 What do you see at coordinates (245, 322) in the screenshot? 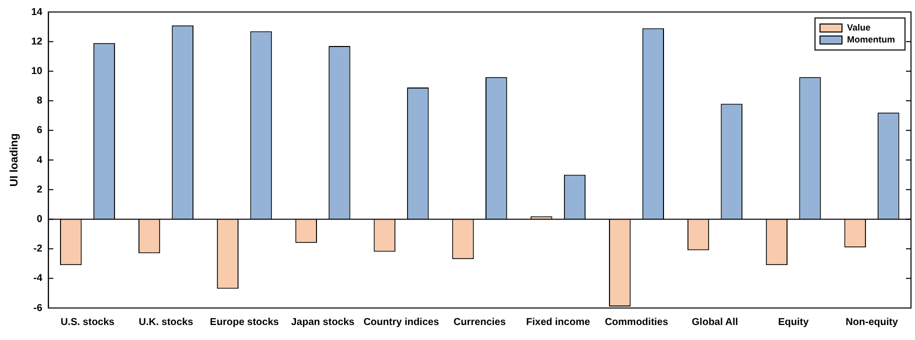
I see `x-tick-label: Europe stocks` at bounding box center [245, 322].